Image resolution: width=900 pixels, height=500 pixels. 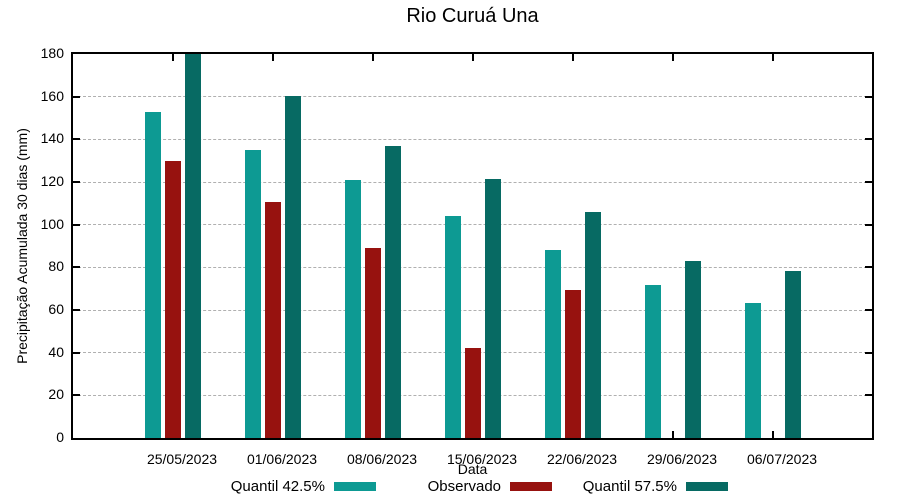 What do you see at coordinates (682, 459) in the screenshot?
I see `x-tick-label-29-06-2023: 29/06/2023` at bounding box center [682, 459].